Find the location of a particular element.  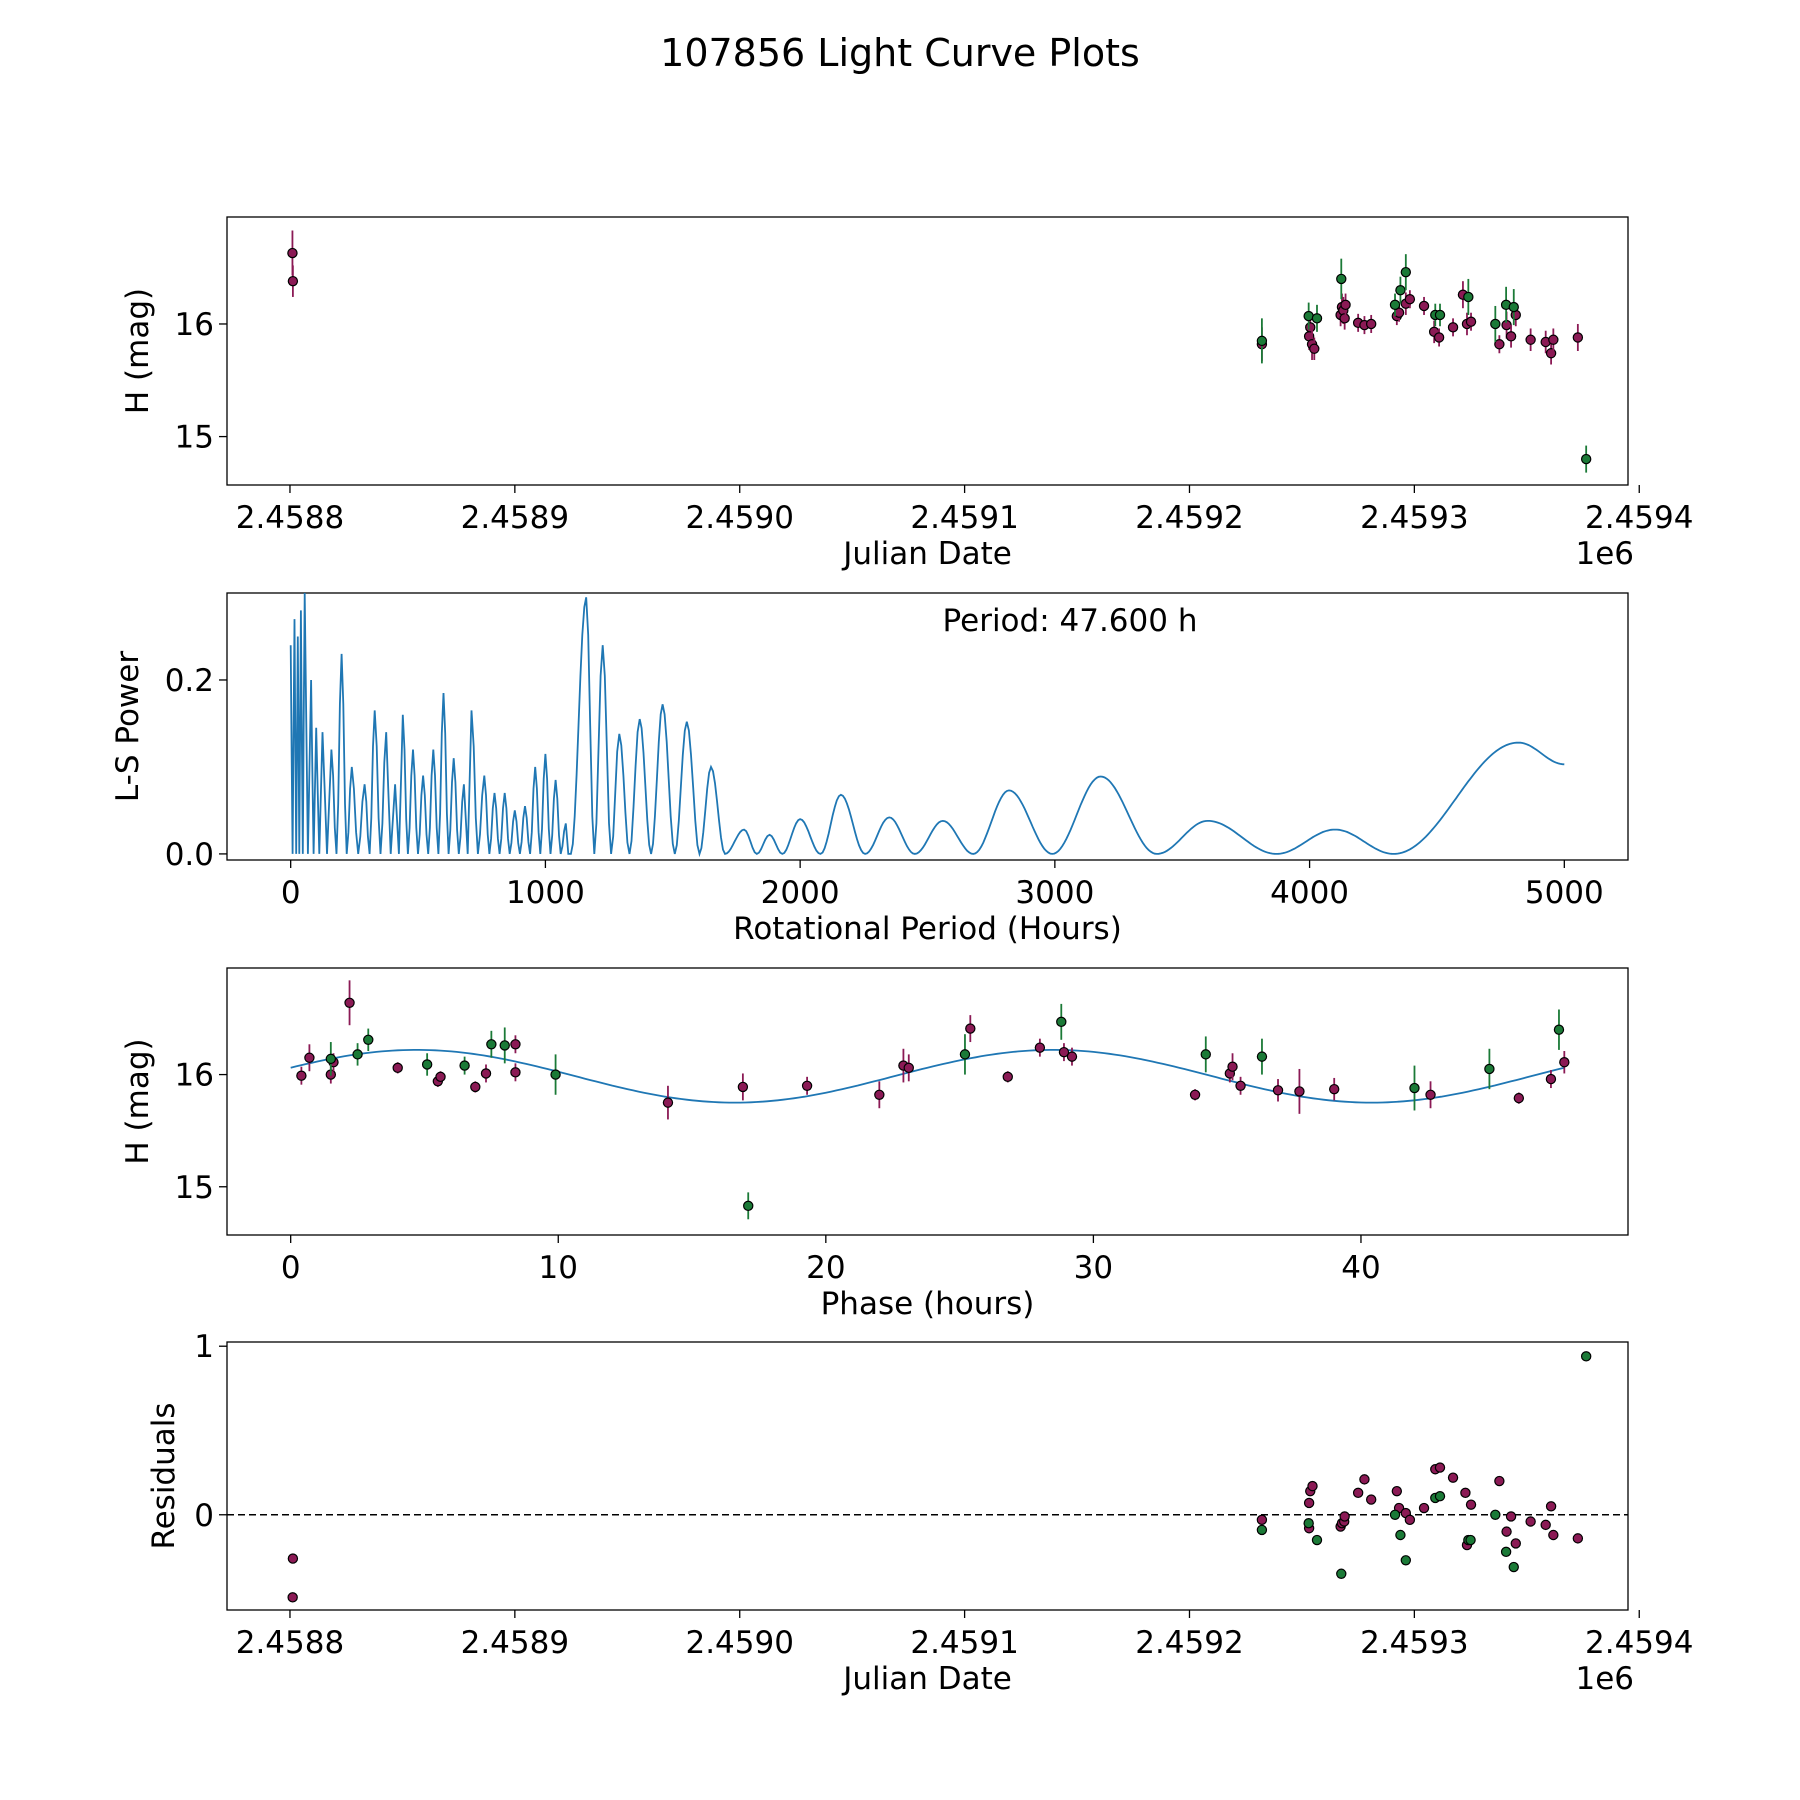

residuals-xtick-label: 2.4594 is located at coordinates (1639, 1643).